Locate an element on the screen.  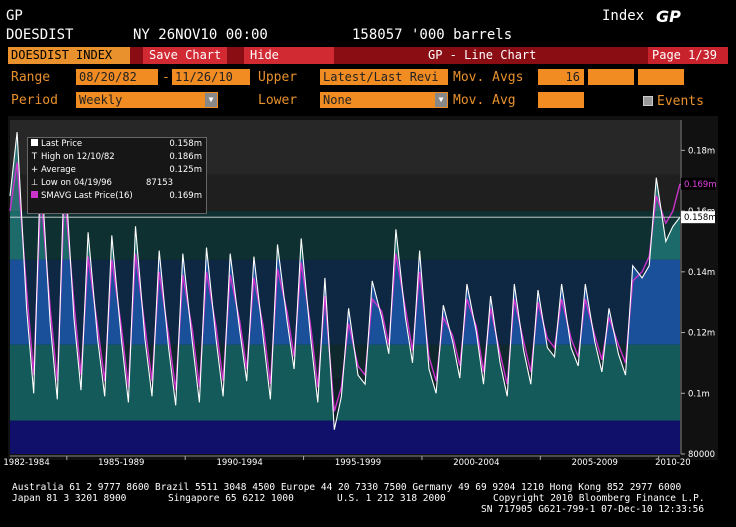
x-tick-label: 1995-1999 is located at coordinates (358, 462).